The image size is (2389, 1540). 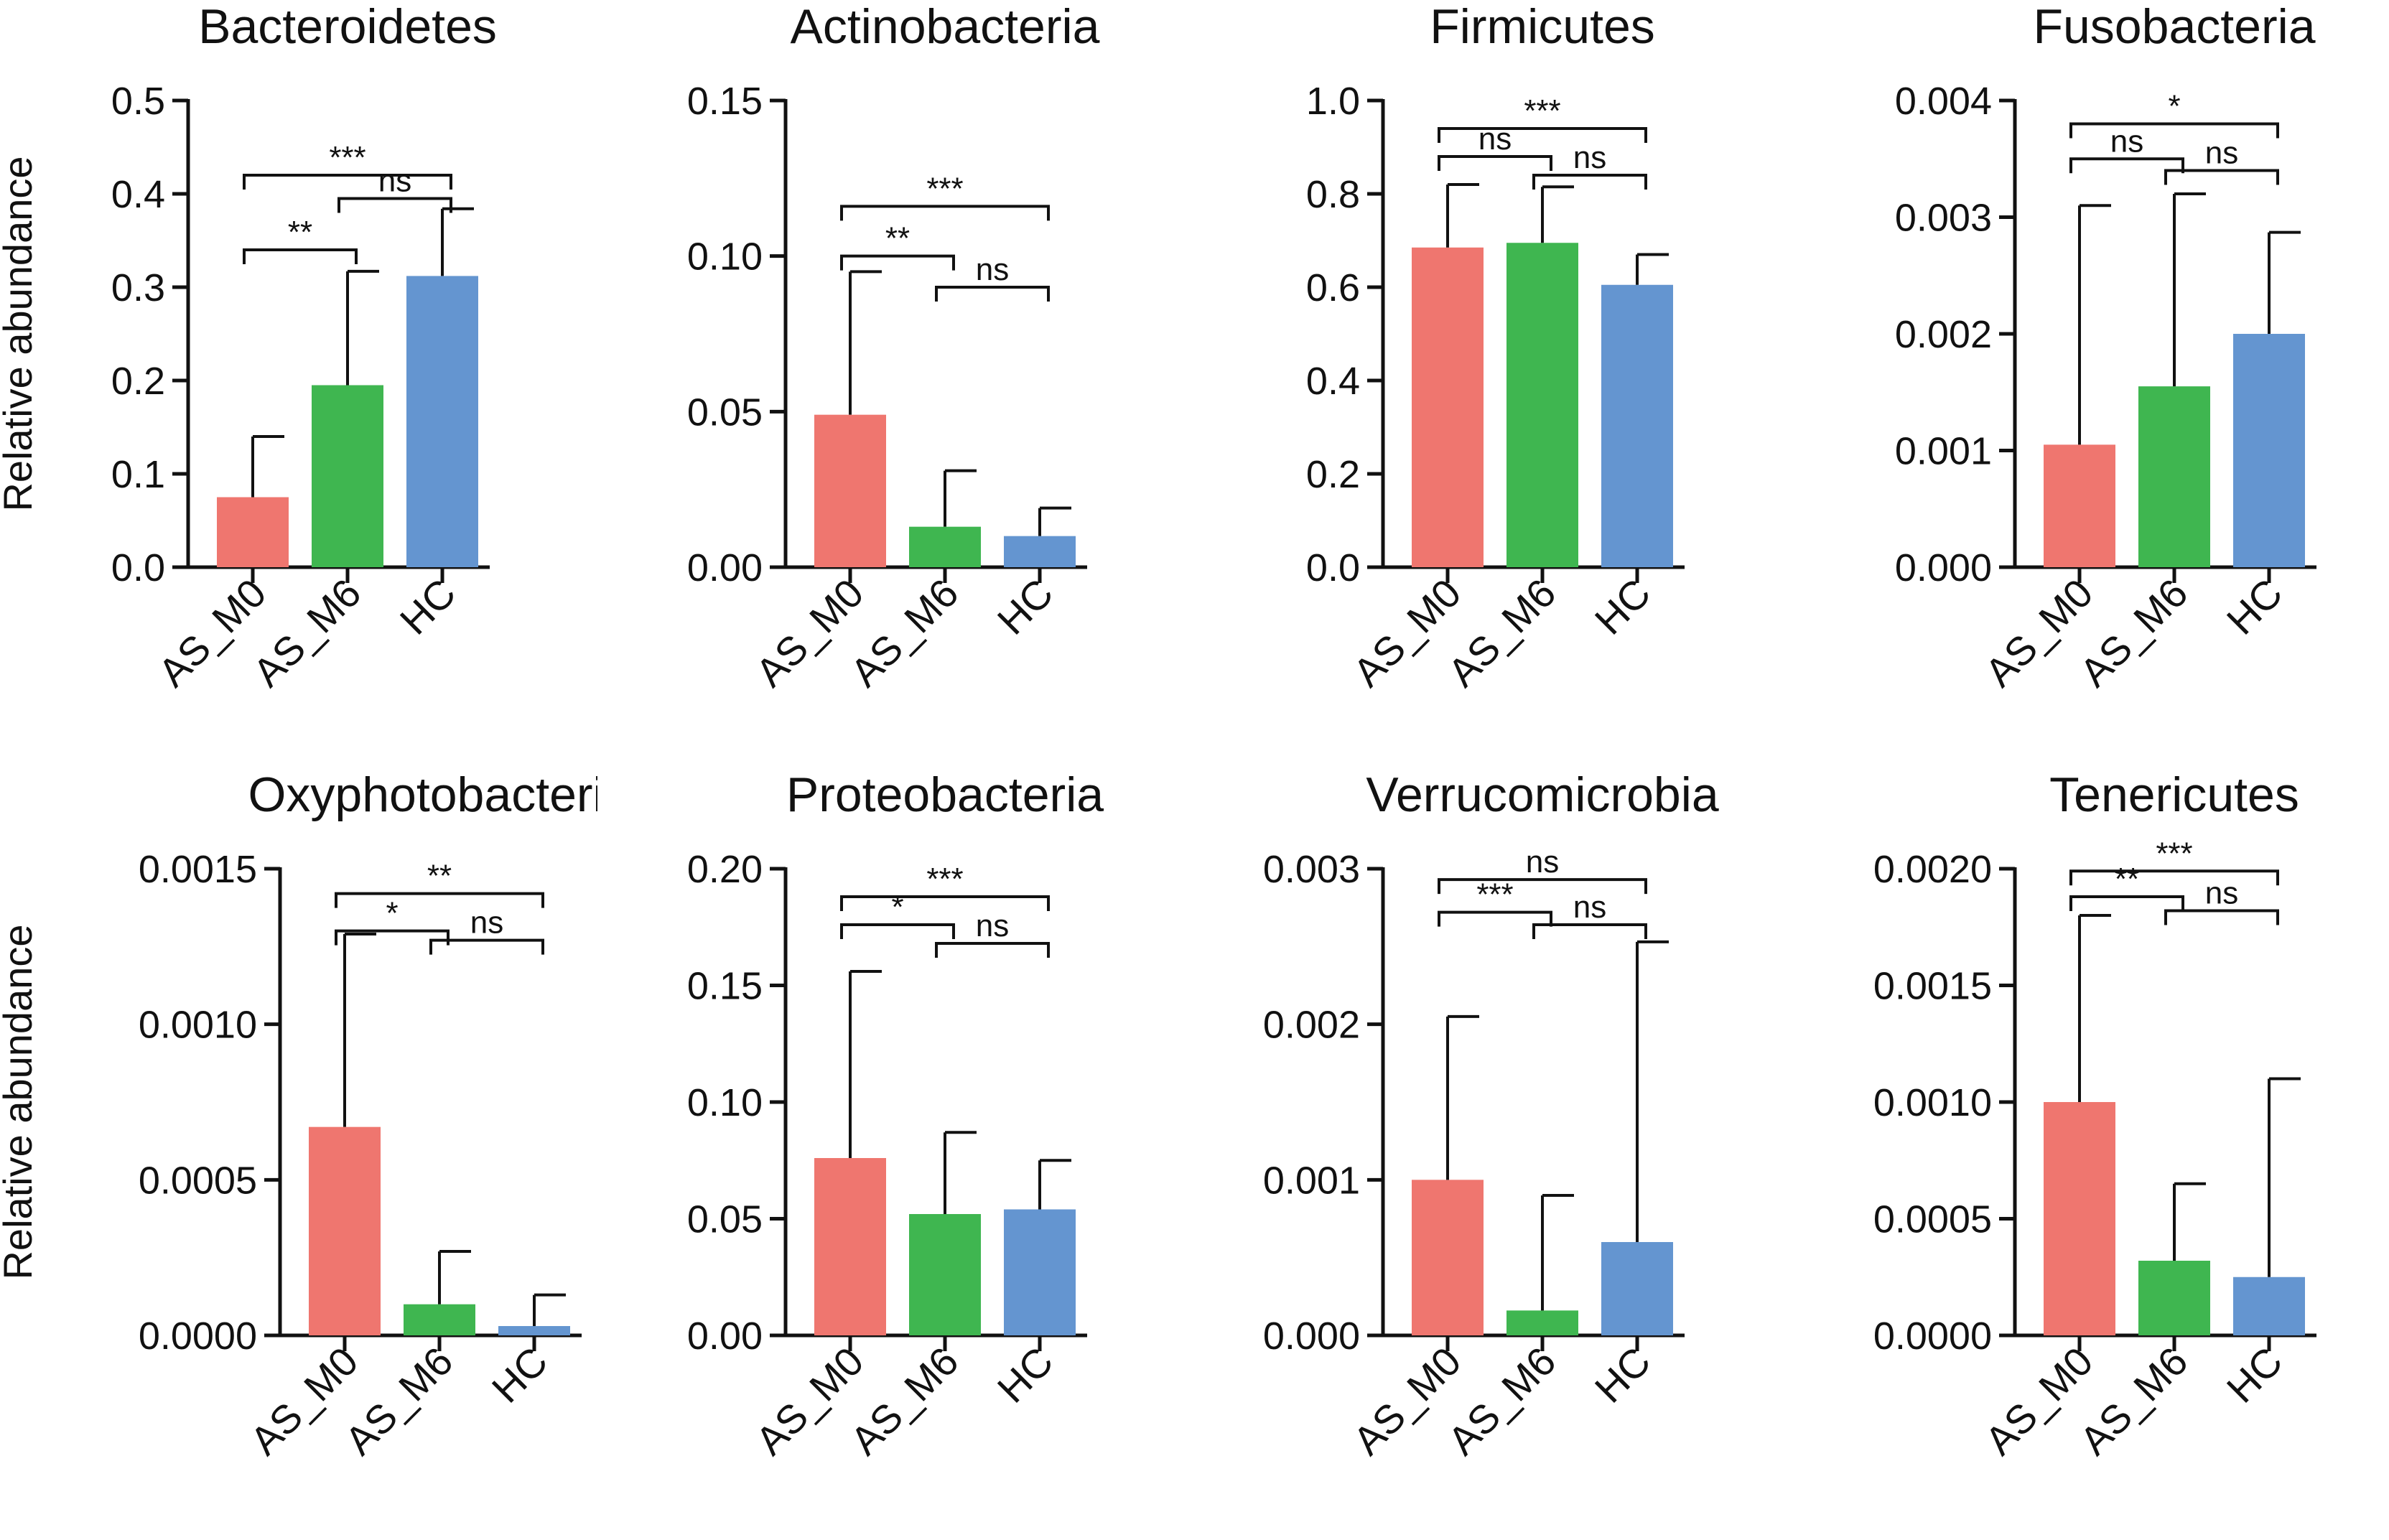 I want to click on y-tick-label: 0.001, so click(x=1943, y=451).